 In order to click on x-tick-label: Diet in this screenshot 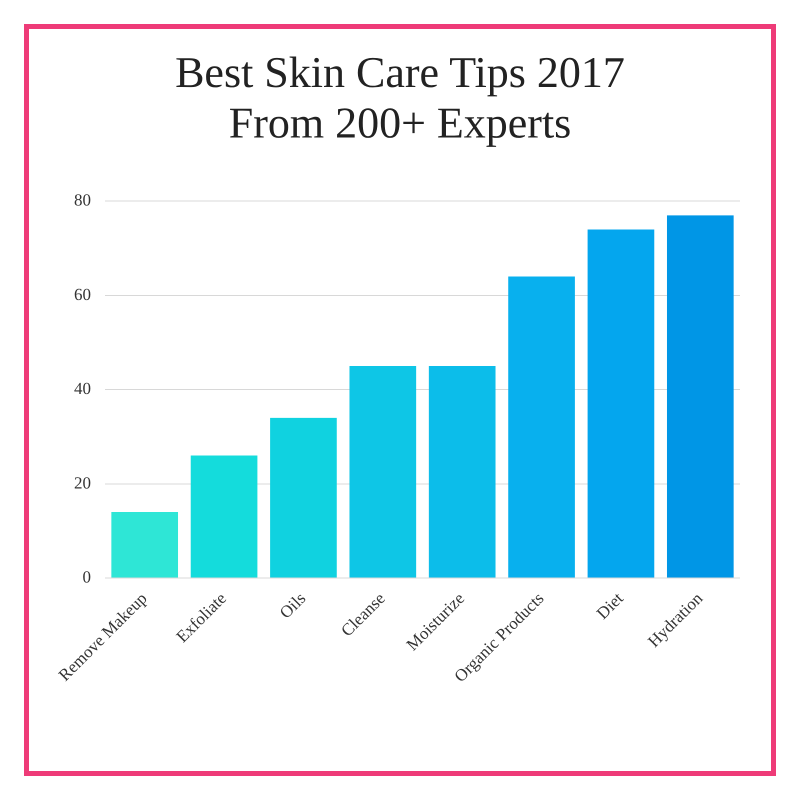, I will do `click(610, 605)`.